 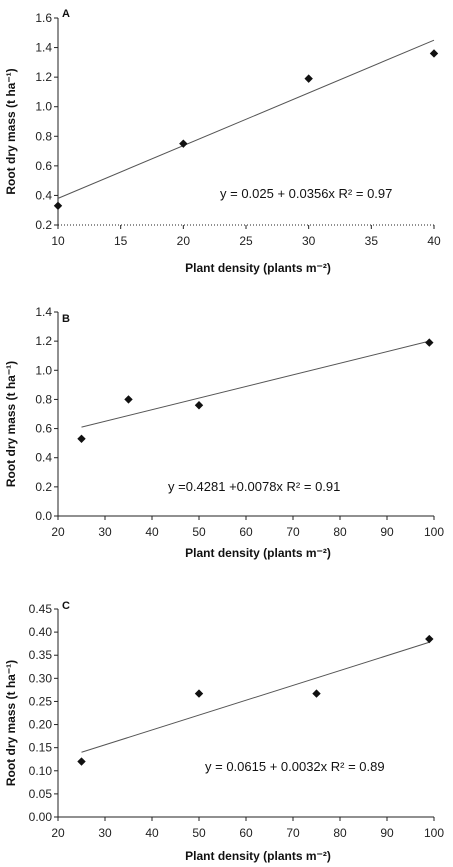 I want to click on panel-b-y-tick-label: 1.4, so click(x=43, y=312).